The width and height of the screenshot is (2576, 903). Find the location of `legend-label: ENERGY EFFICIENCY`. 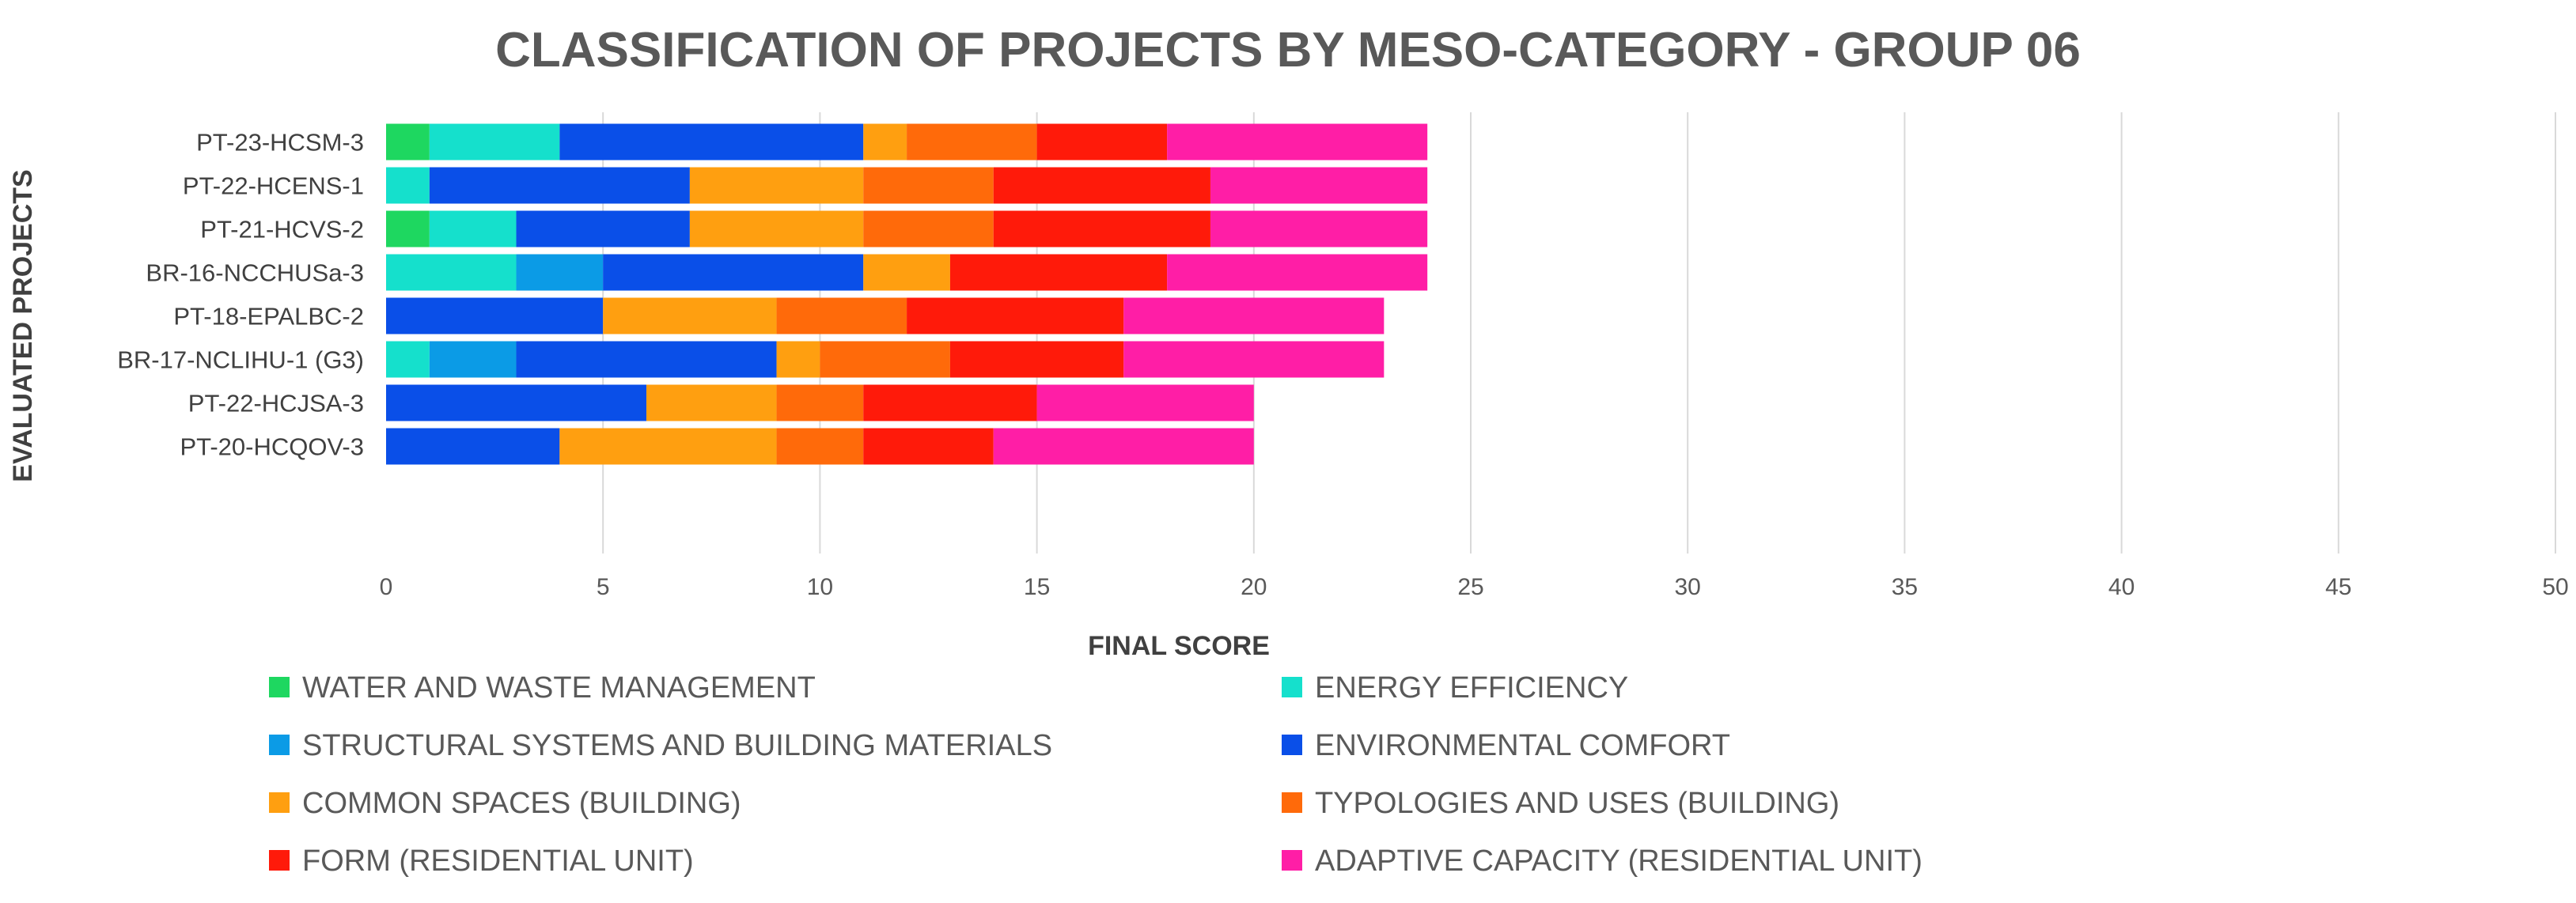

legend-label: ENERGY EFFICIENCY is located at coordinates (1471, 688).